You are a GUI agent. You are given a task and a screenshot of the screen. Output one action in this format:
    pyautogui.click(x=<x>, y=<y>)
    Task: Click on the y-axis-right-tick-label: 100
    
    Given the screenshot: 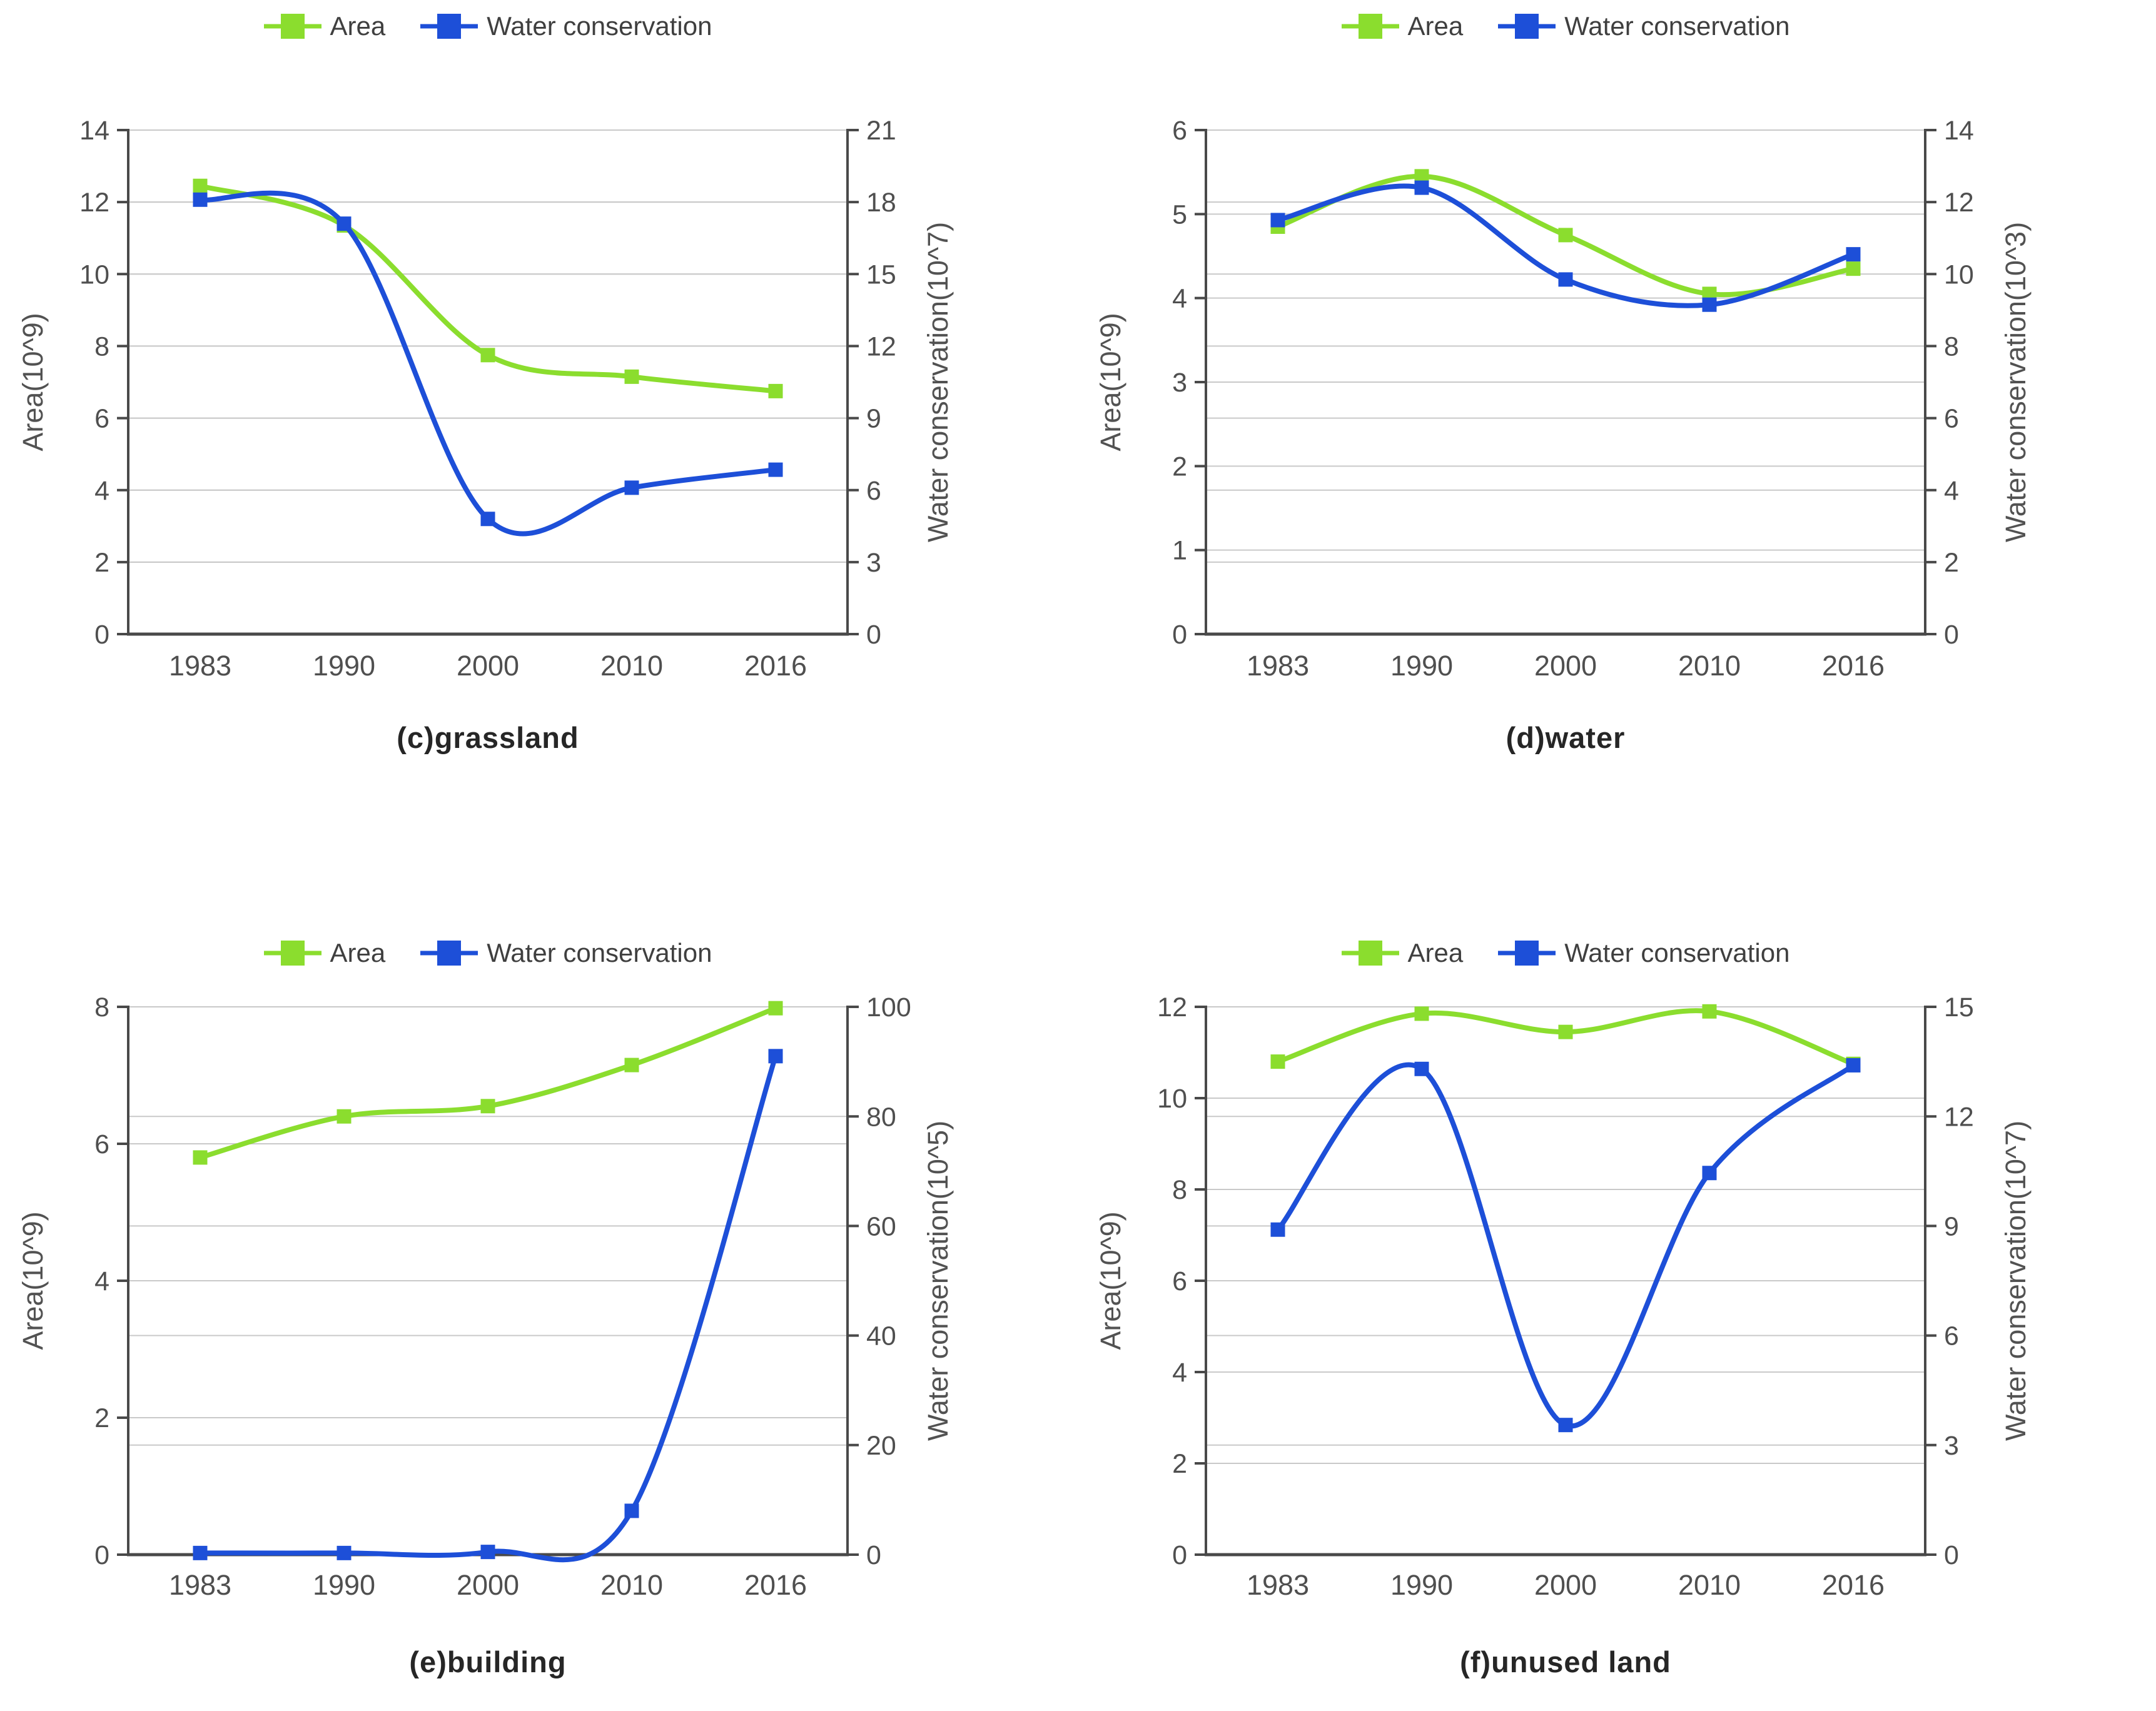 What is the action you would take?
    pyautogui.click(x=888, y=1007)
    